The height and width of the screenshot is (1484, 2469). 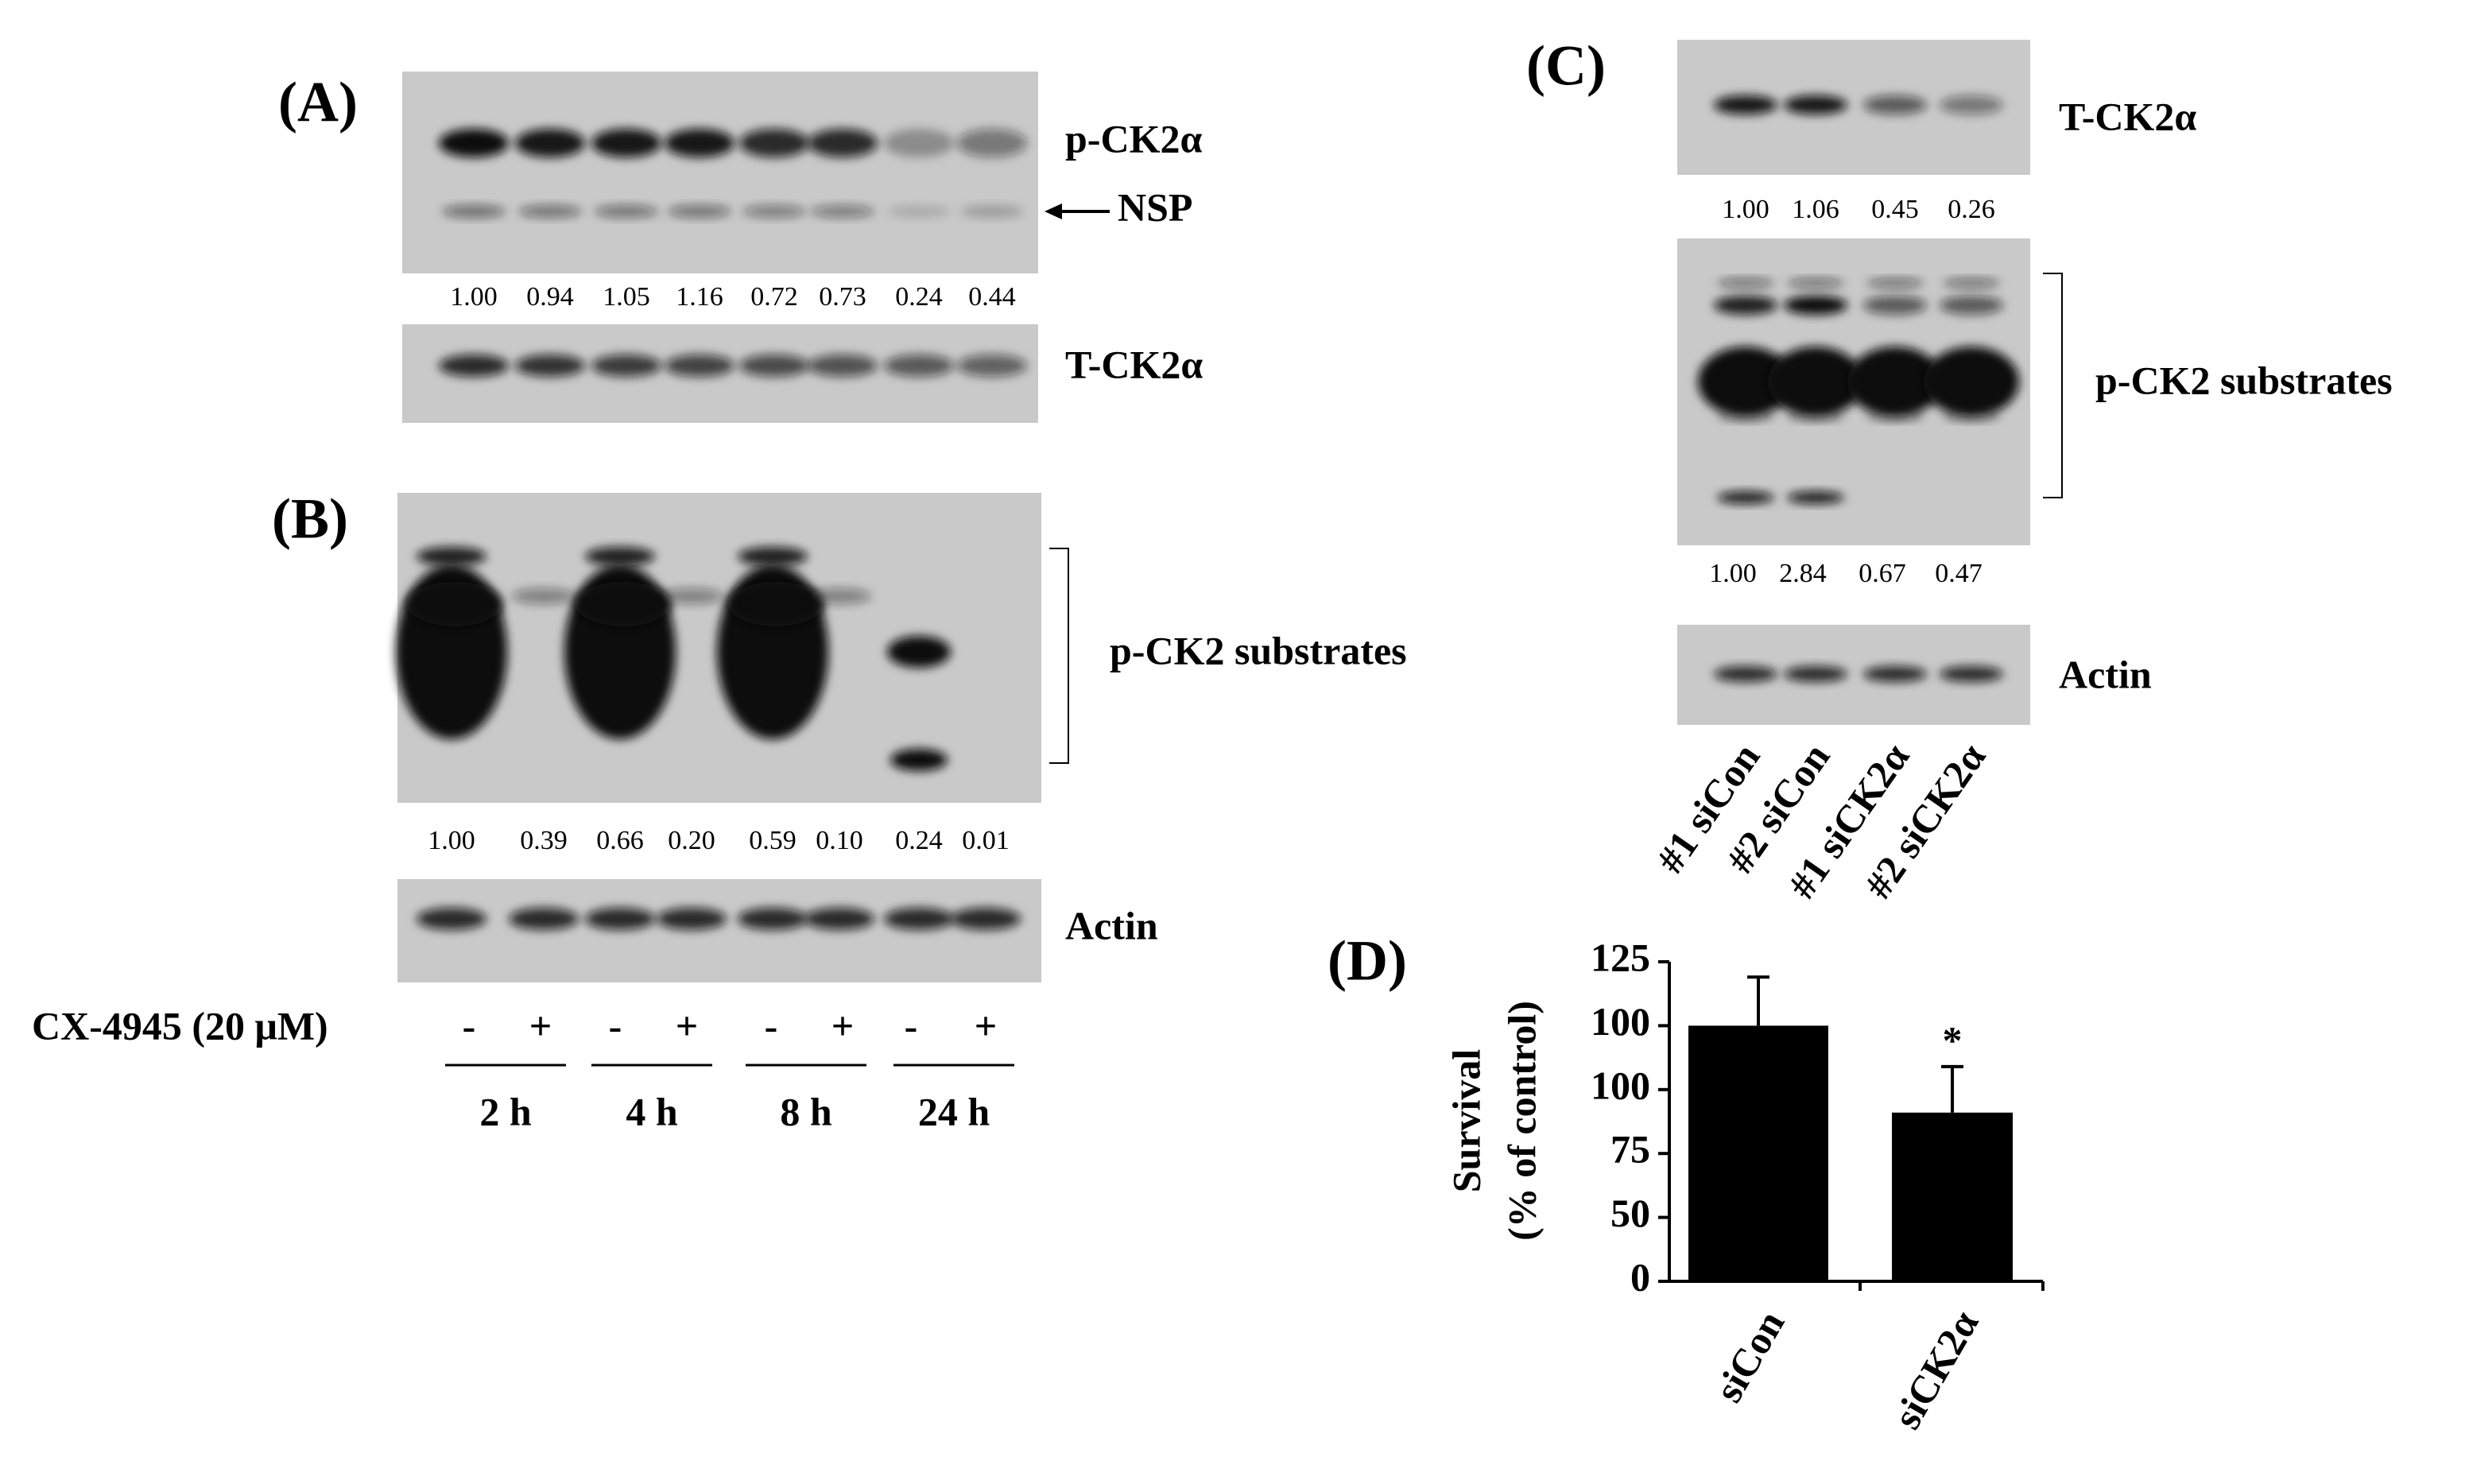 What do you see at coordinates (1630, 1213) in the screenshot?
I see `label: 50` at bounding box center [1630, 1213].